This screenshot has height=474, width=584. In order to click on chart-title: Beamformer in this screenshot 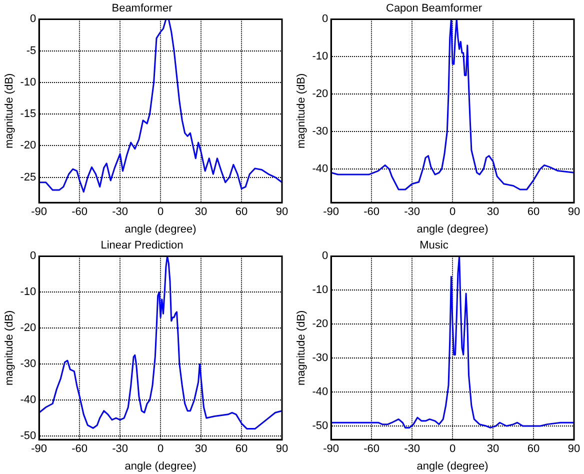, I will do `click(142, 8)`.